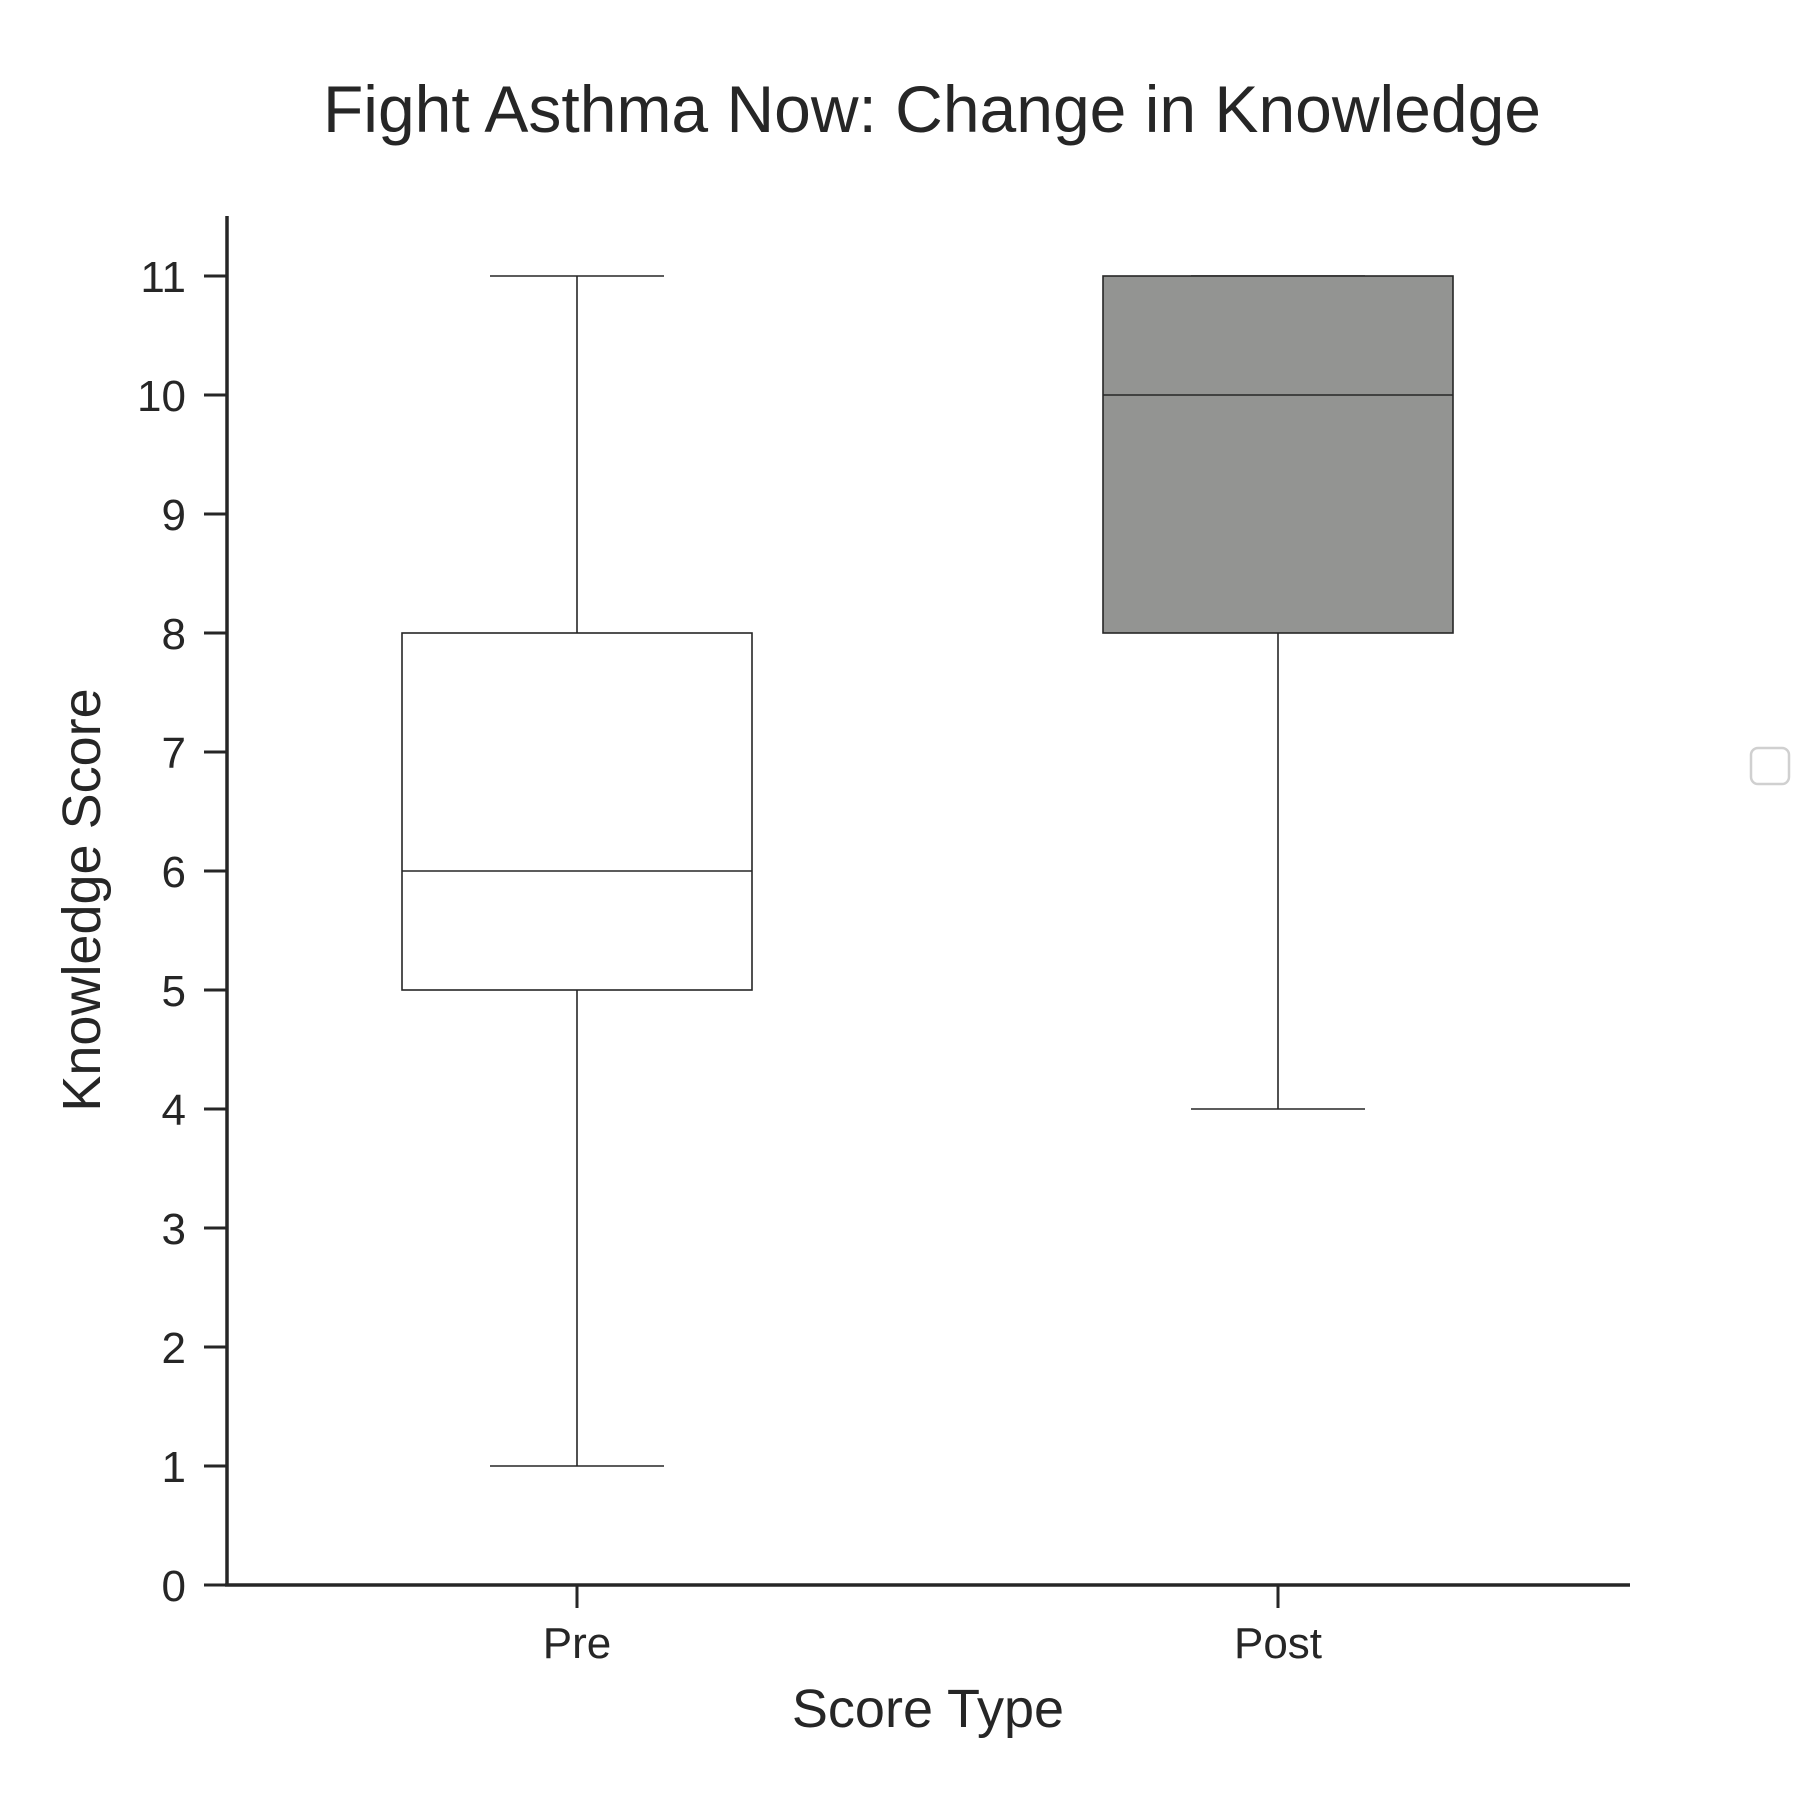 The width and height of the screenshot is (1800, 1800). I want to click on y-tick-label: 10, so click(161, 396).